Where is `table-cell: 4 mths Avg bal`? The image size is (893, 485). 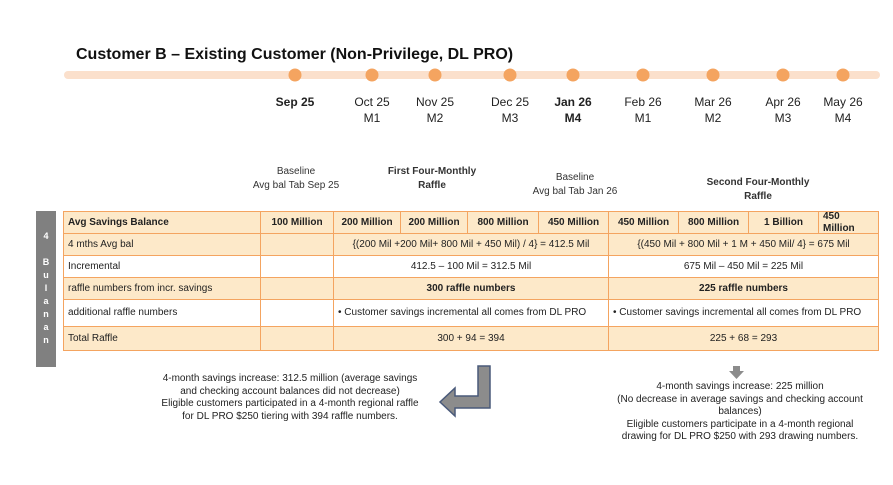 table-cell: 4 mths Avg bal is located at coordinates (162, 244).